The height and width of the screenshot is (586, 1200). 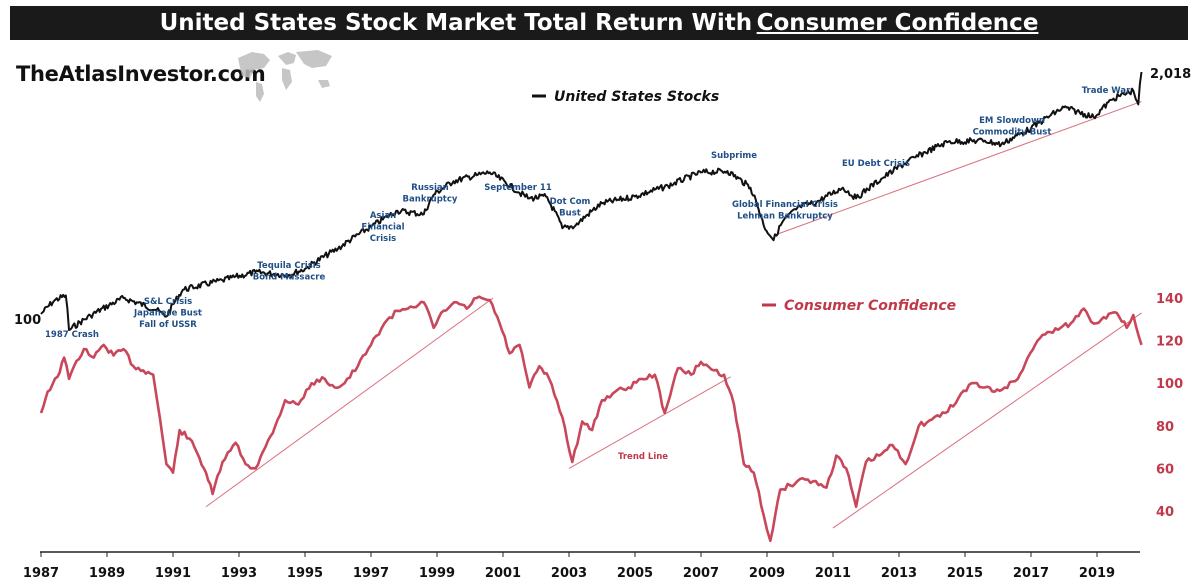 What do you see at coordinates (72, 335) in the screenshot?
I see `event-annotation: 1987 Crash` at bounding box center [72, 335].